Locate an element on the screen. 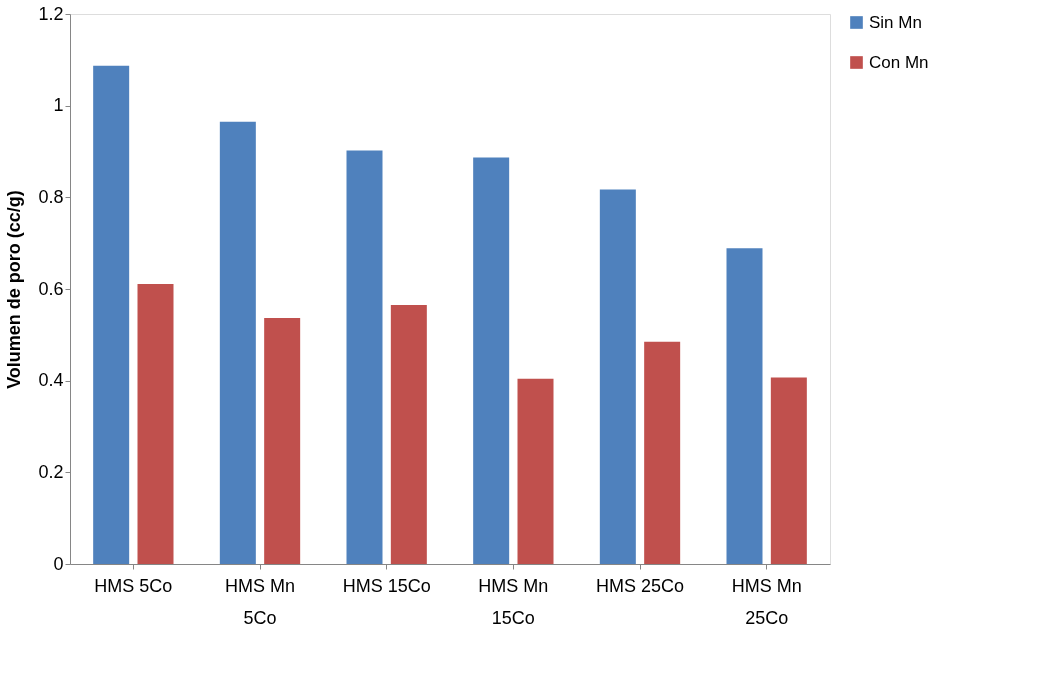 Image resolution: width=1052 pixels, height=682 pixels. y-tick-label: 0.6 is located at coordinates (51, 288).